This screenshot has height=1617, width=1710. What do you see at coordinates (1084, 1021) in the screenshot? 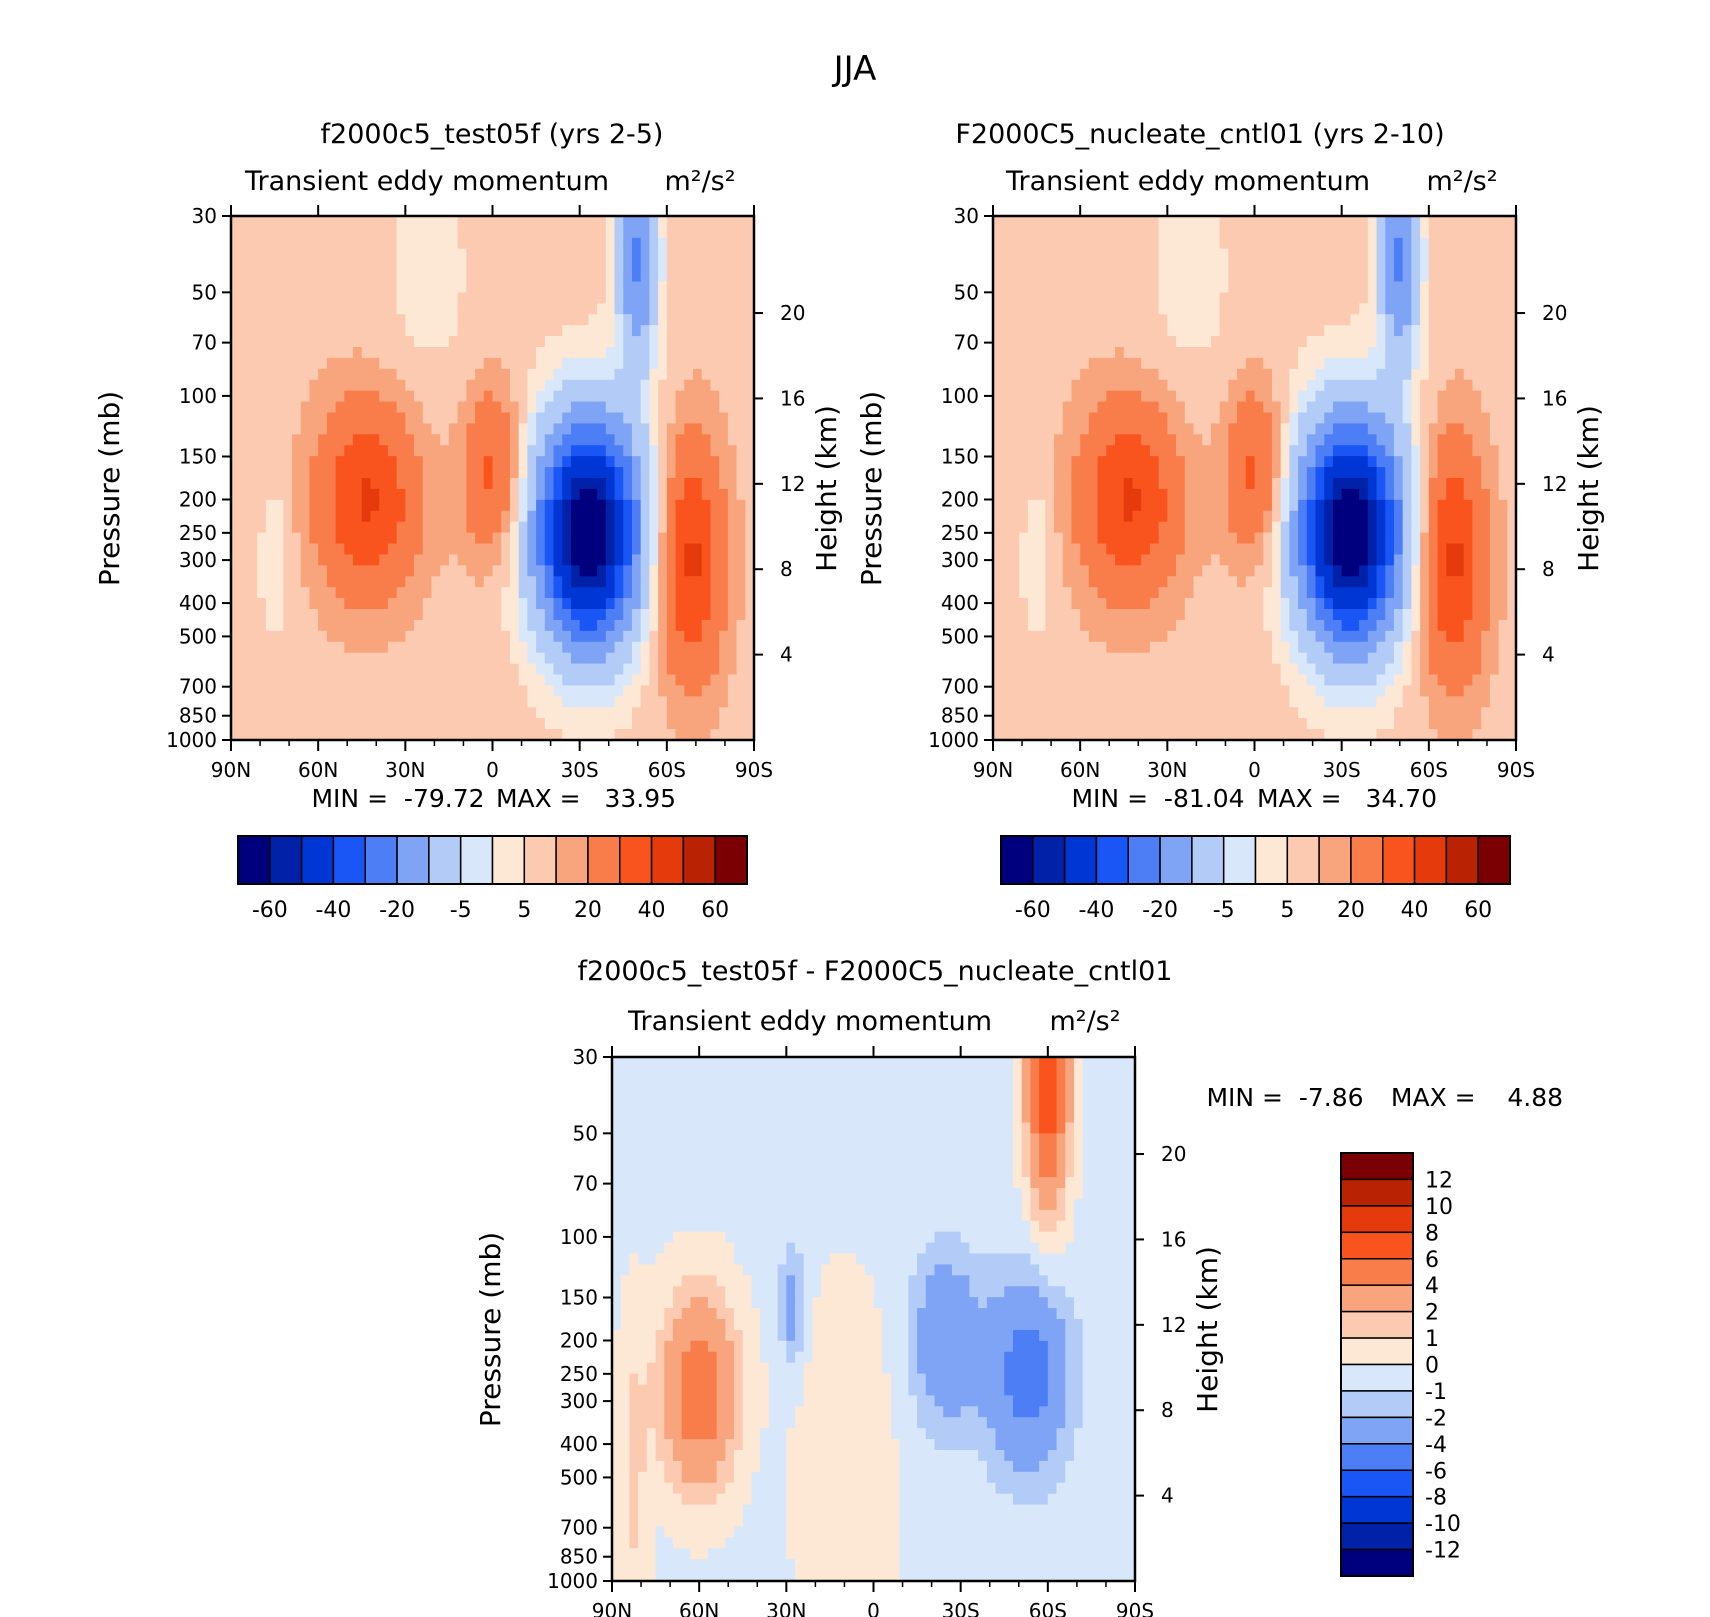
I see `panel-unit: m²/s²` at bounding box center [1084, 1021].